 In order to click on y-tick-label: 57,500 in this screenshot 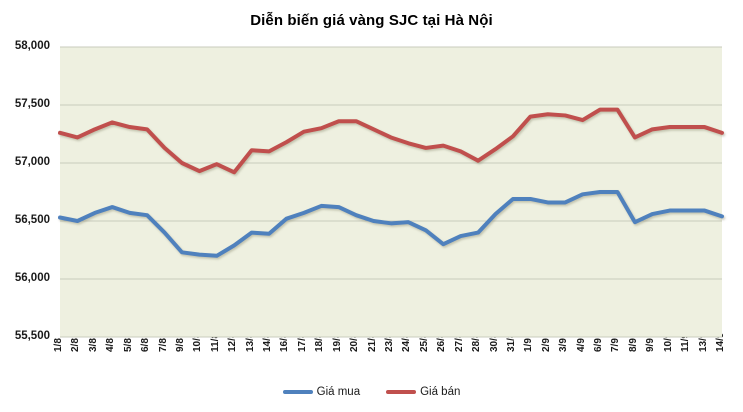, I will do `click(32, 104)`.